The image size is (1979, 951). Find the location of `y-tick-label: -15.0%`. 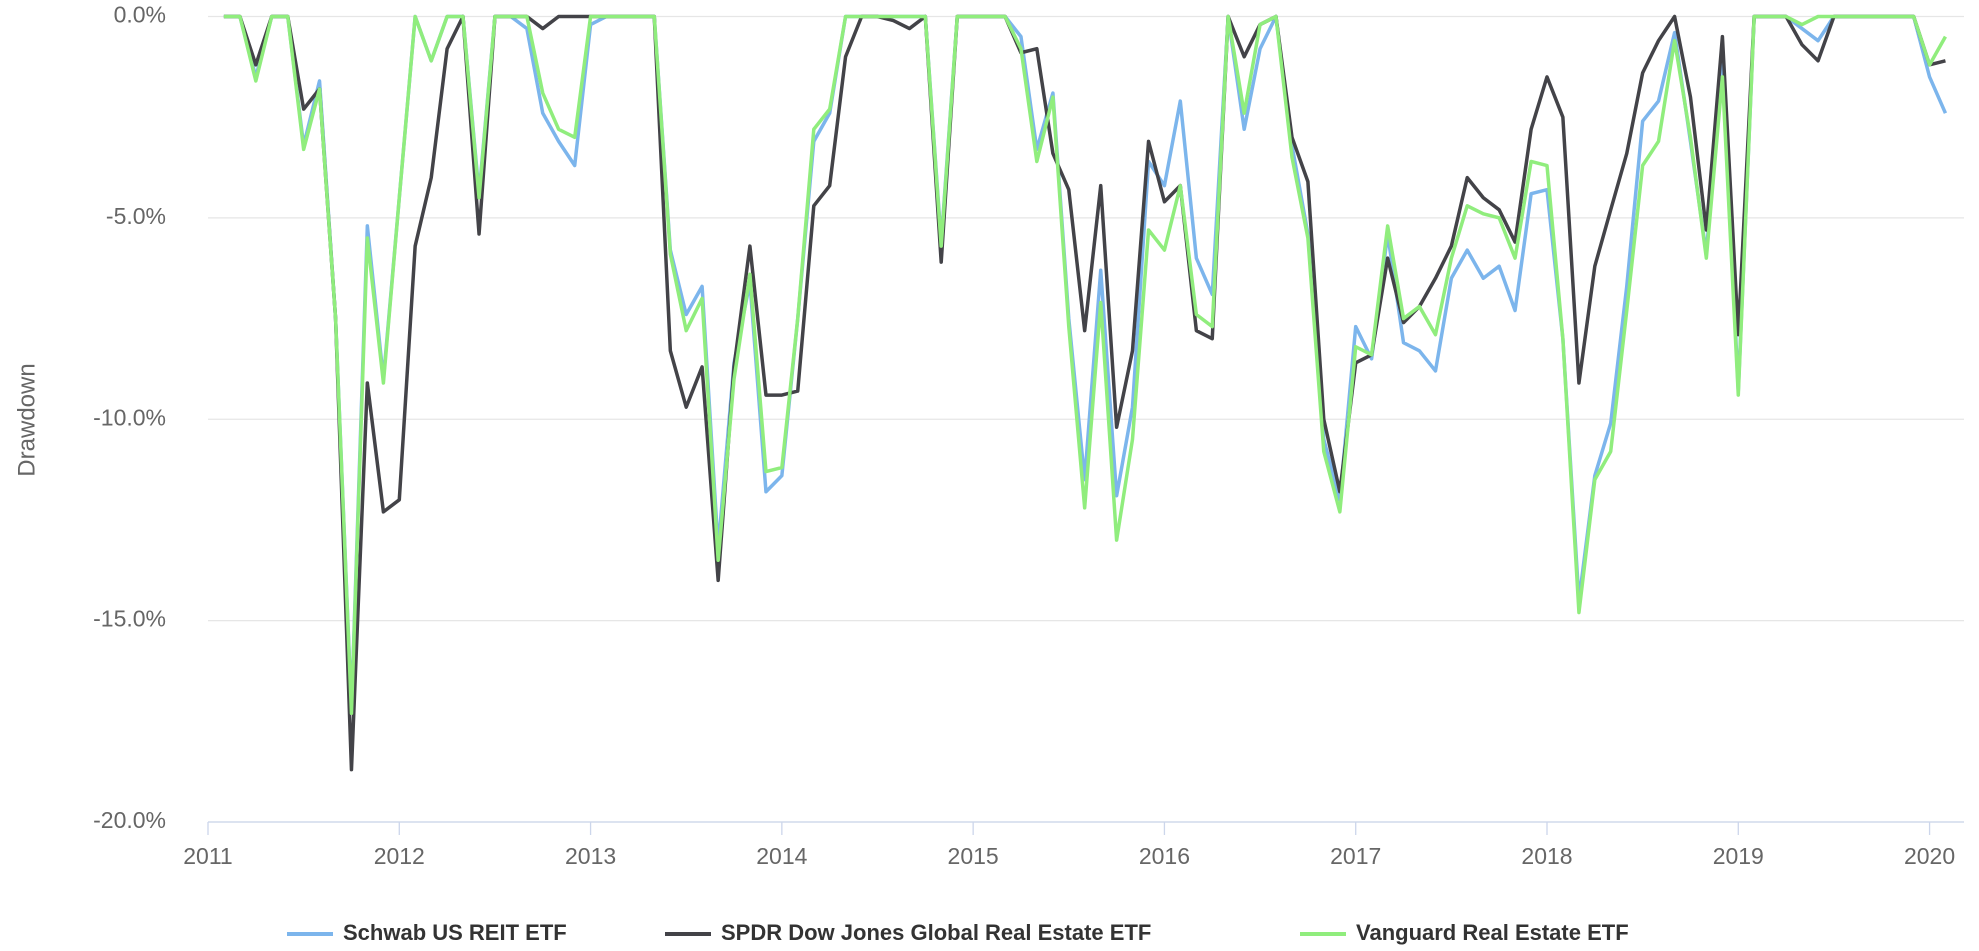

y-tick-label: -15.0% is located at coordinates (129, 619).